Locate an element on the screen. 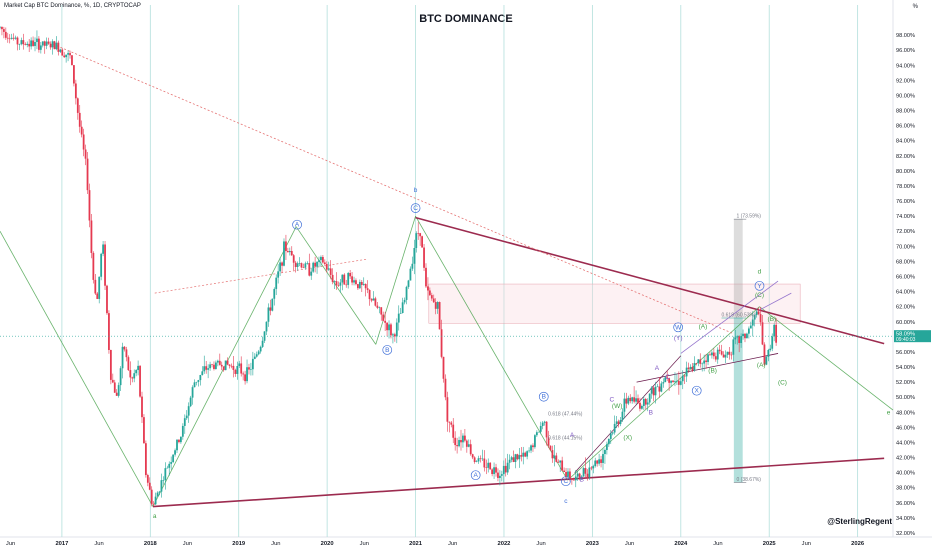 This screenshot has width=932, height=550. wave-label: (W) is located at coordinates (617, 406).